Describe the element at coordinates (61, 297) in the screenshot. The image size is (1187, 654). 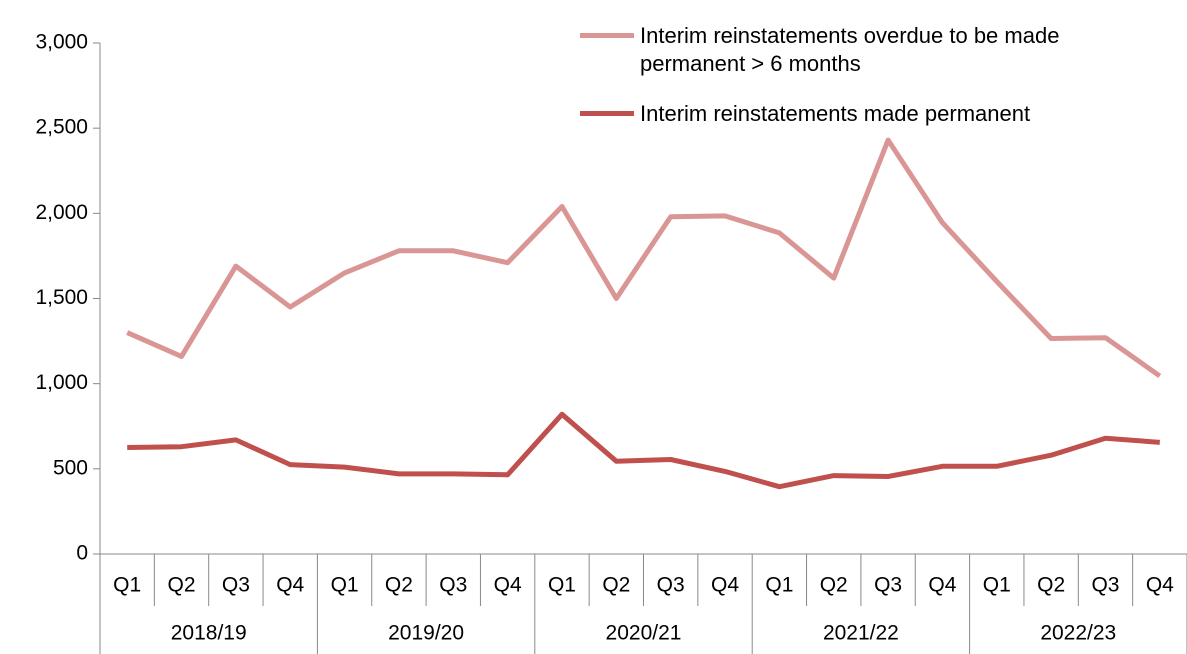
I see `y-tick-label: 1,500` at that location.